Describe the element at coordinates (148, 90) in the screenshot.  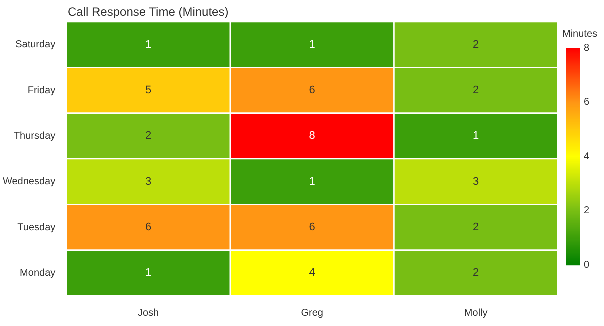
I see `data-label: 5` at that location.